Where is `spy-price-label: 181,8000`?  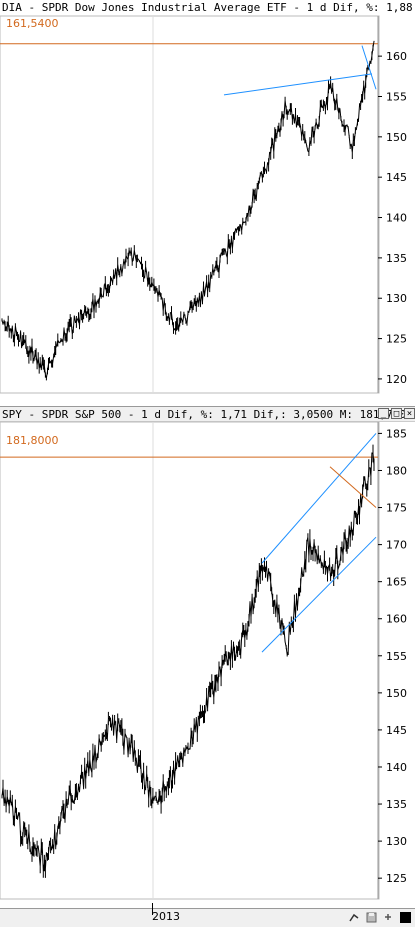 spy-price-label: 181,8000 is located at coordinates (32, 440).